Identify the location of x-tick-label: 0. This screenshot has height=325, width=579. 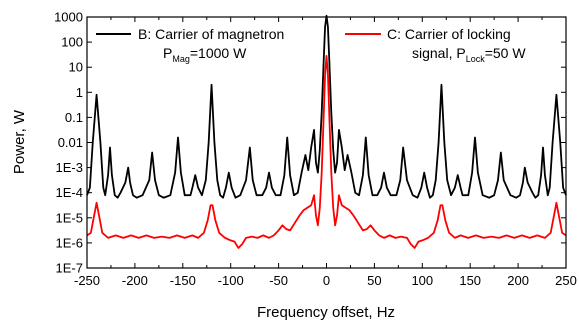
(326, 280).